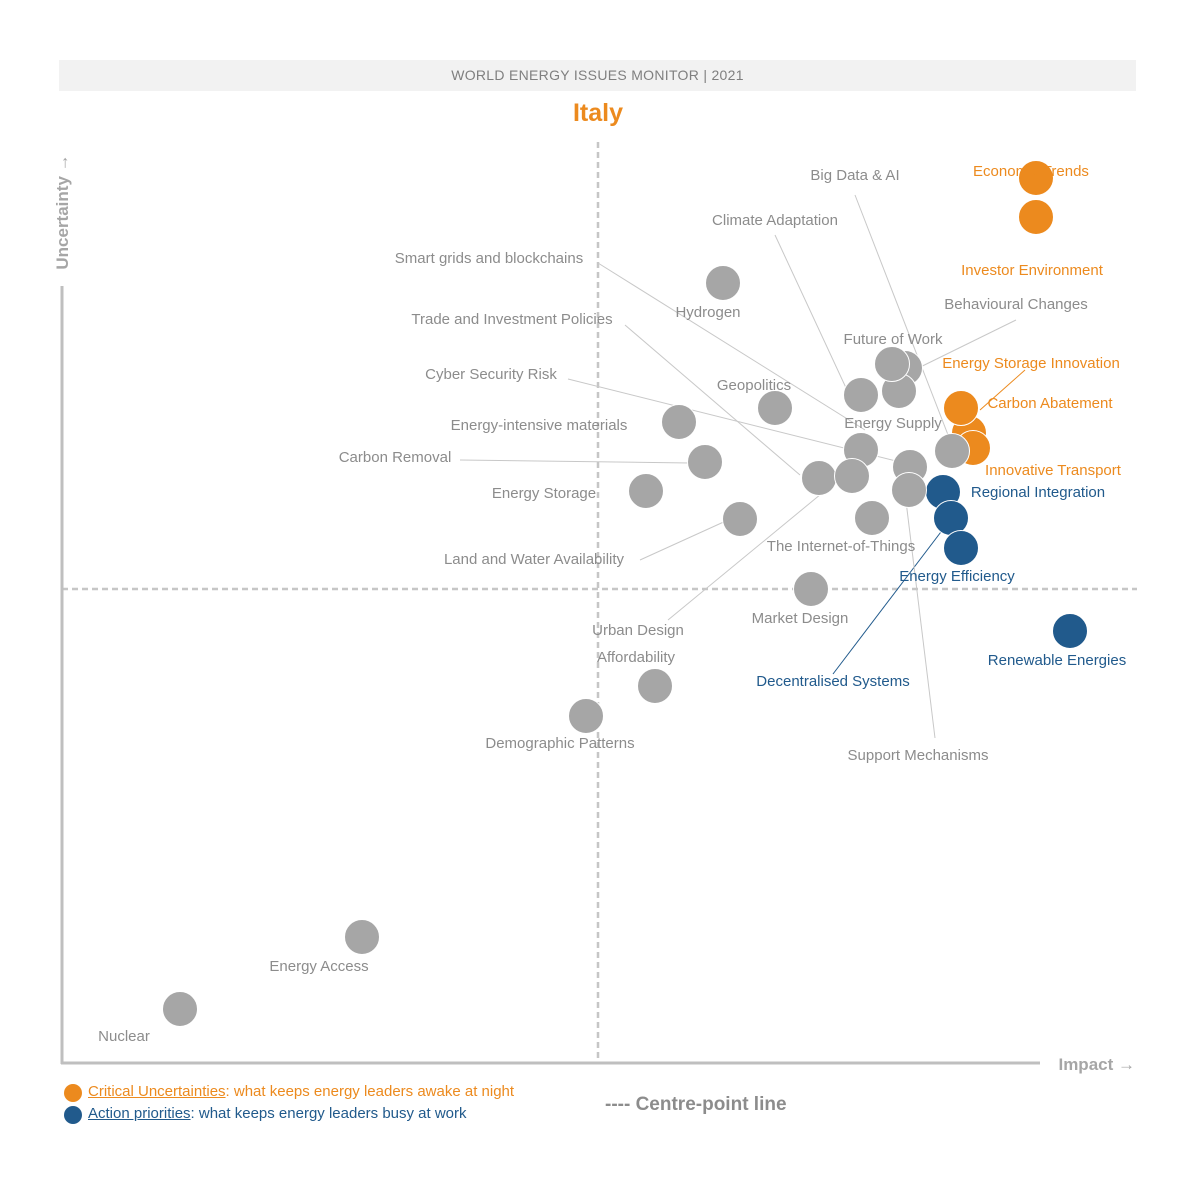  Describe the element at coordinates (636, 657) in the screenshot. I see `label-affordability: Affordability` at that location.